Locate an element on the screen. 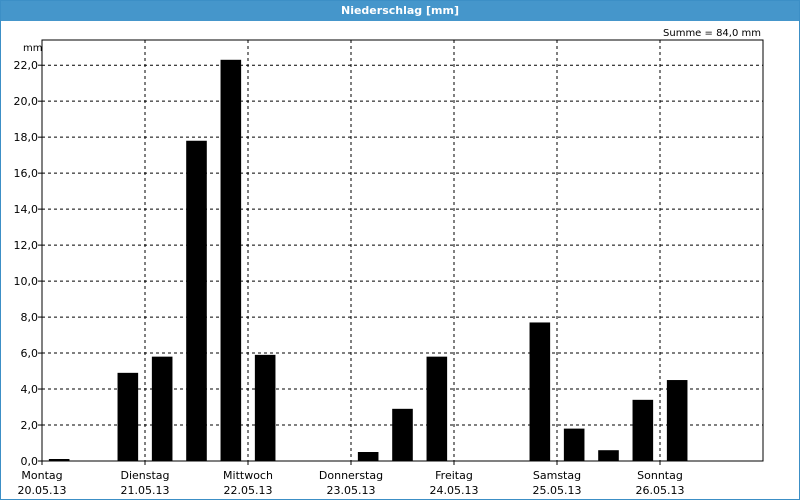 The width and height of the screenshot is (800, 500). day-date-label: 24.05.13 is located at coordinates (454, 490).